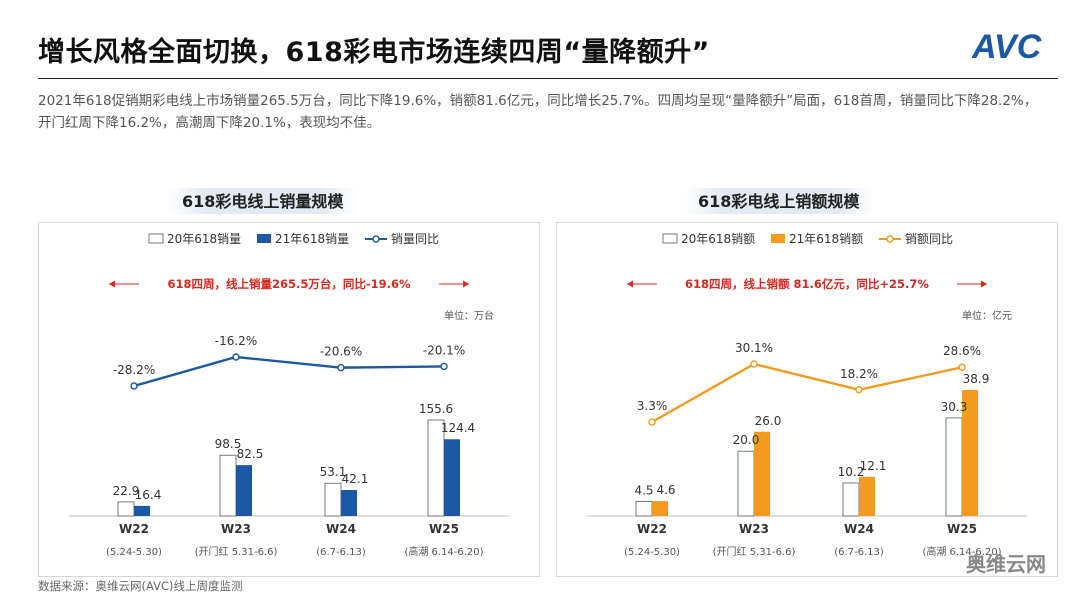 This screenshot has height=608, width=1080. What do you see at coordinates (754, 348) in the screenshot?
I see `yoy-label-W23: 30.1%` at bounding box center [754, 348].